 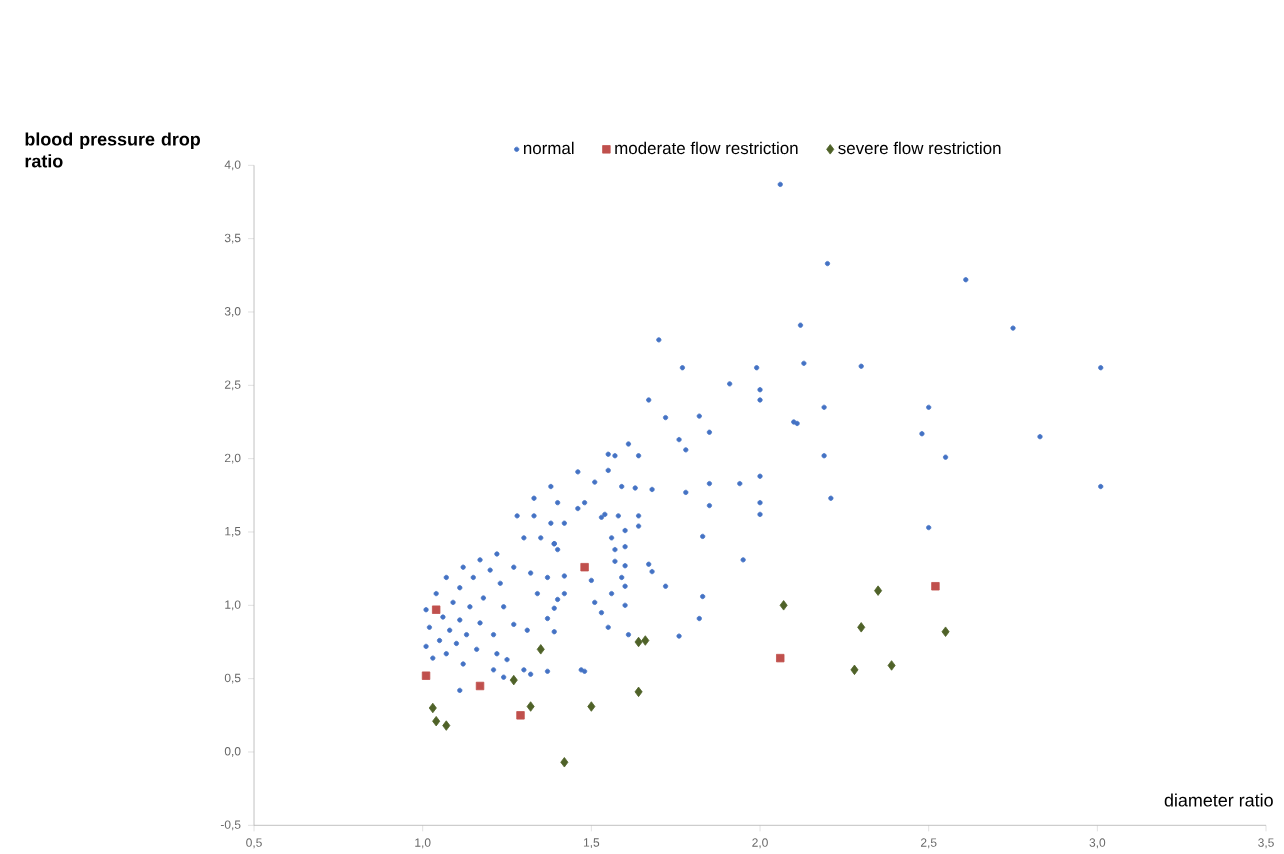 What do you see at coordinates (1218, 799) in the screenshot?
I see `x-axis-title: diameter ratio` at bounding box center [1218, 799].